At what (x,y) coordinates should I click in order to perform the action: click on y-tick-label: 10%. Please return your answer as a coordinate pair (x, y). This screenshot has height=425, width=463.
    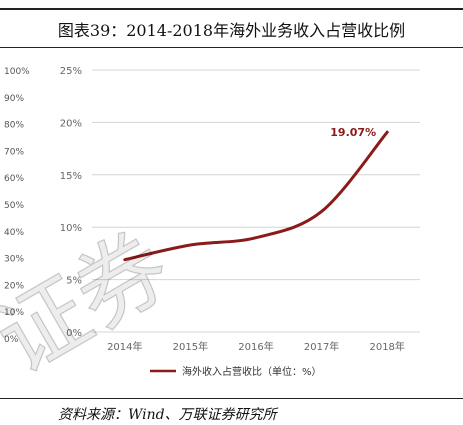
    Looking at the image, I should click on (71, 228).